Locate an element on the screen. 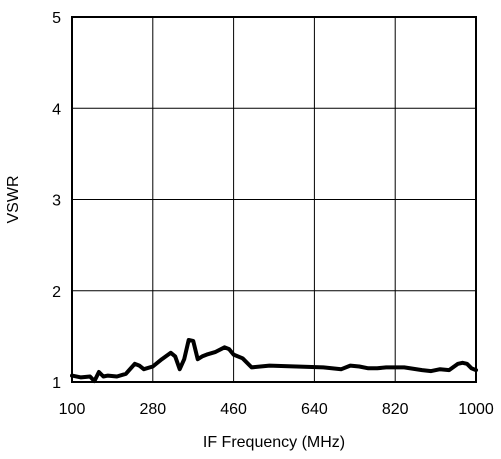 The height and width of the screenshot is (459, 501). y-tick-label: 3 is located at coordinates (56, 201).